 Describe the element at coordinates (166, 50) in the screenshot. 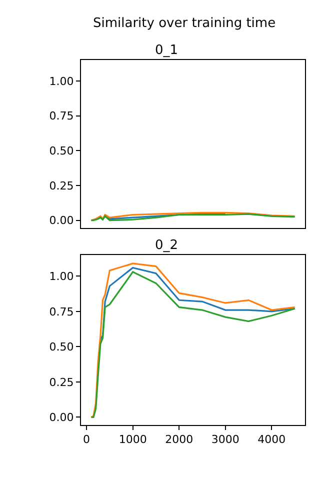

I see `chart-title: 0_1` at that location.